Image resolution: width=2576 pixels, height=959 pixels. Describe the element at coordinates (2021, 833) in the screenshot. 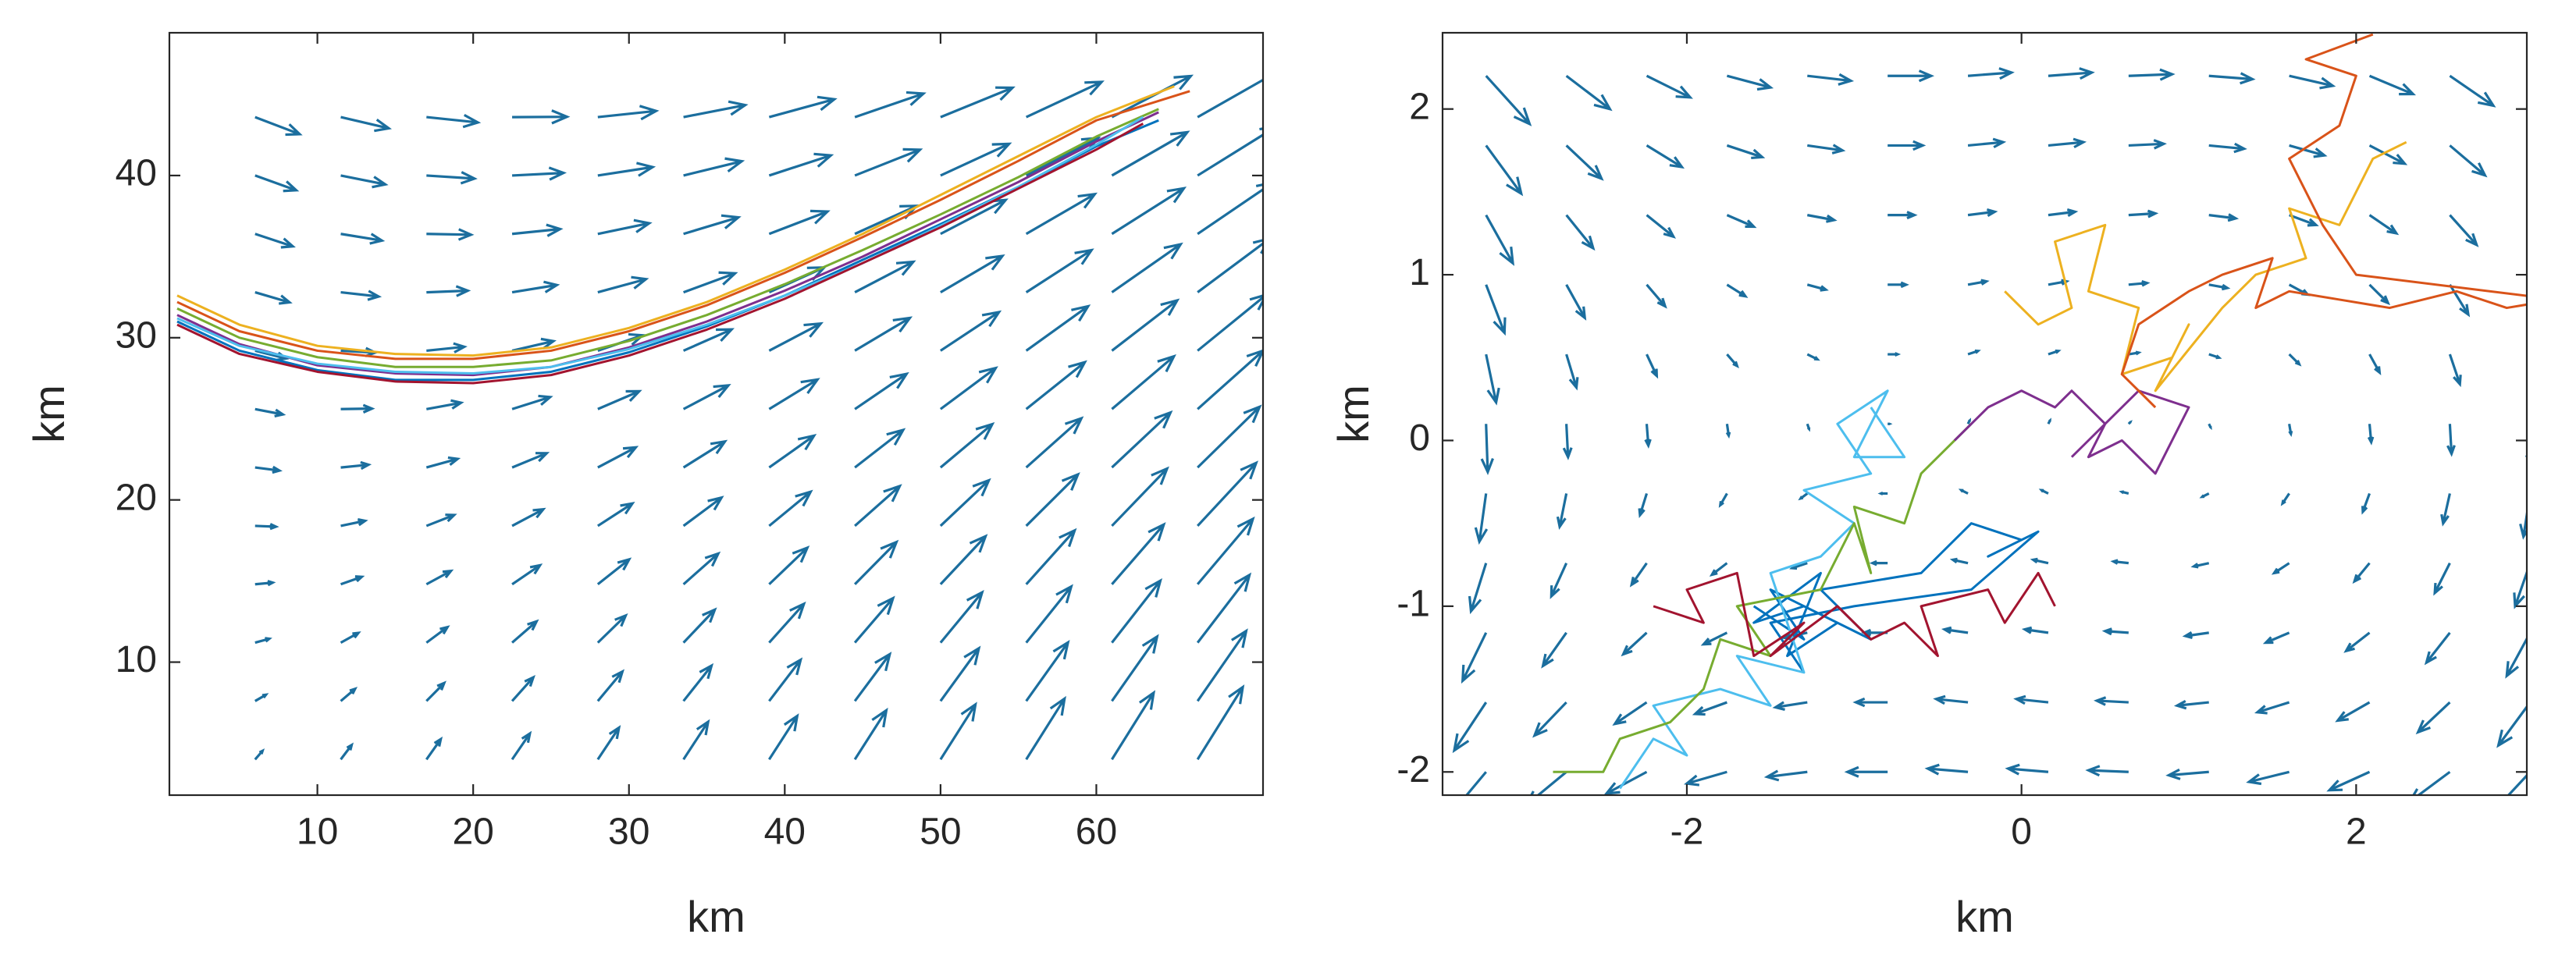

I see `x-tick-label: 0` at that location.